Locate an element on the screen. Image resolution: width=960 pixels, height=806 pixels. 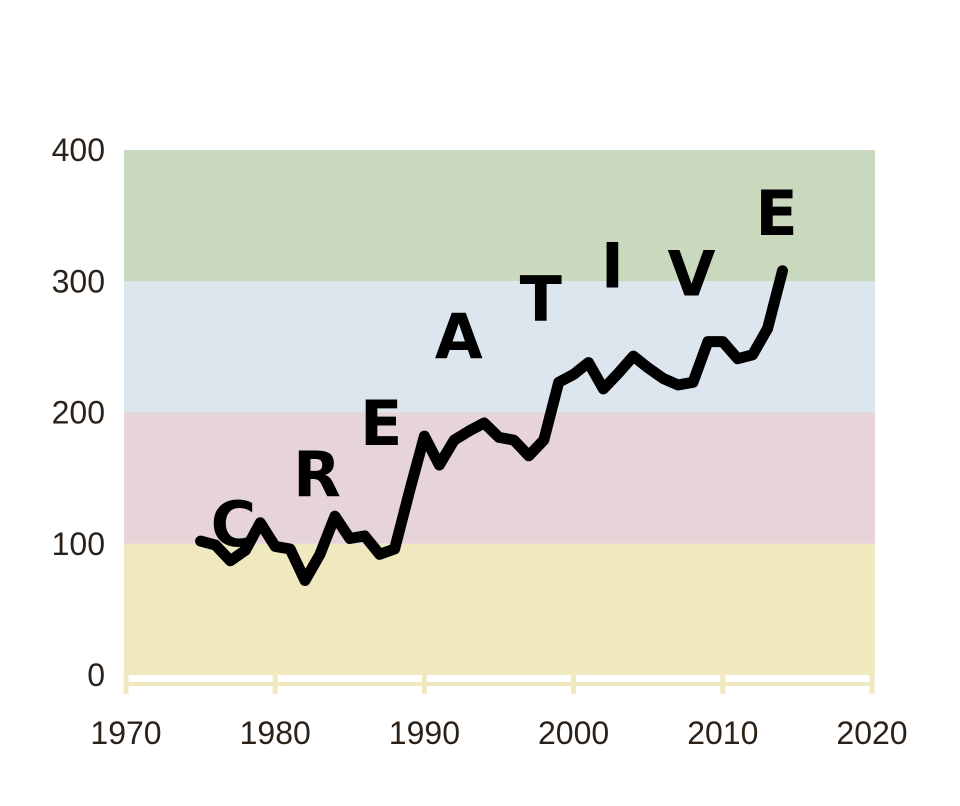
x-tick-label: 2000 is located at coordinates (573, 733).